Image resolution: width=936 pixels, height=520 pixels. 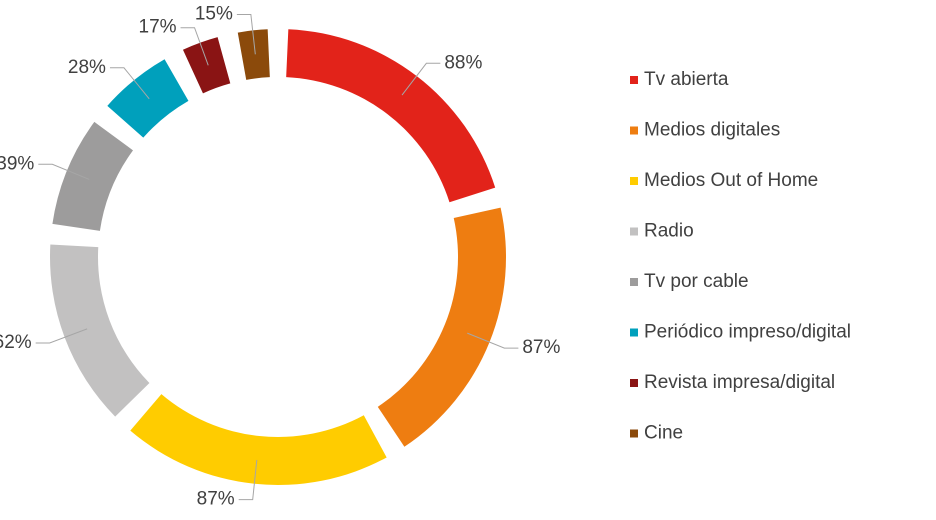 What do you see at coordinates (463, 62) in the screenshot?
I see `data-label: 88%` at bounding box center [463, 62].